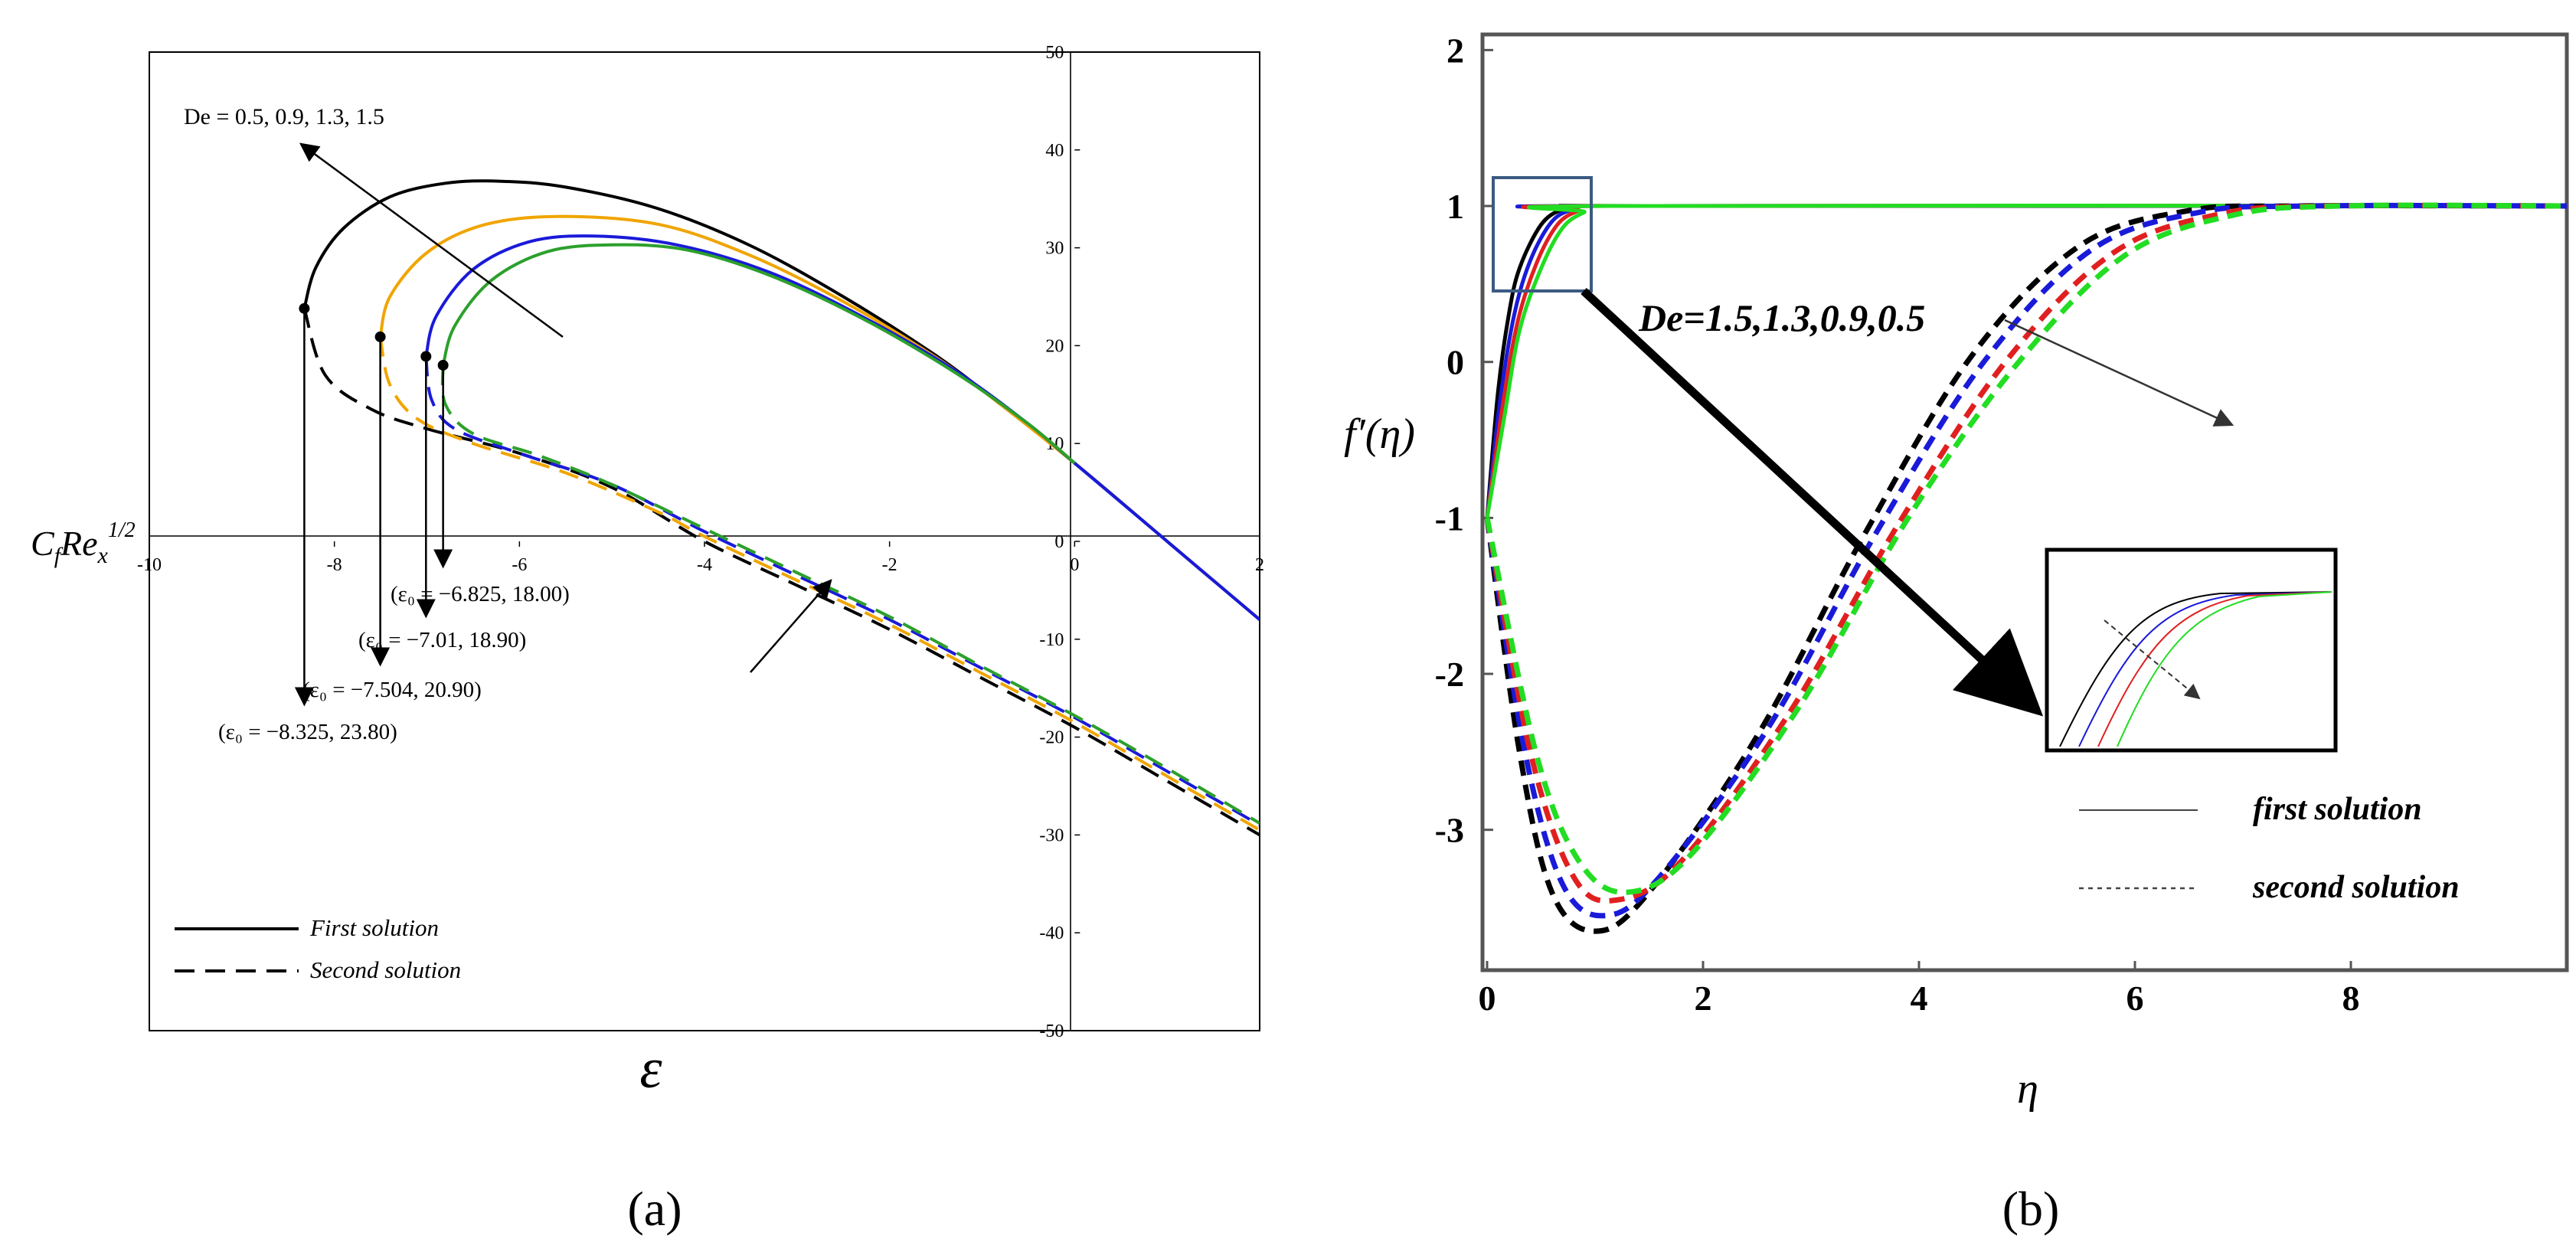 This screenshot has width=2576, height=1242. What do you see at coordinates (334, 565) in the screenshot?
I see `a-xtick-label: -8` at bounding box center [334, 565].